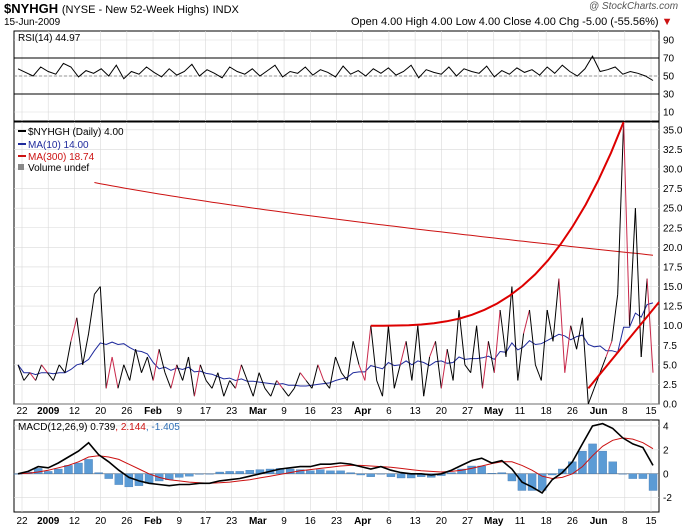 This screenshot has height=530, width=700. I want to click on price-ytick: 2.5, so click(670, 385).